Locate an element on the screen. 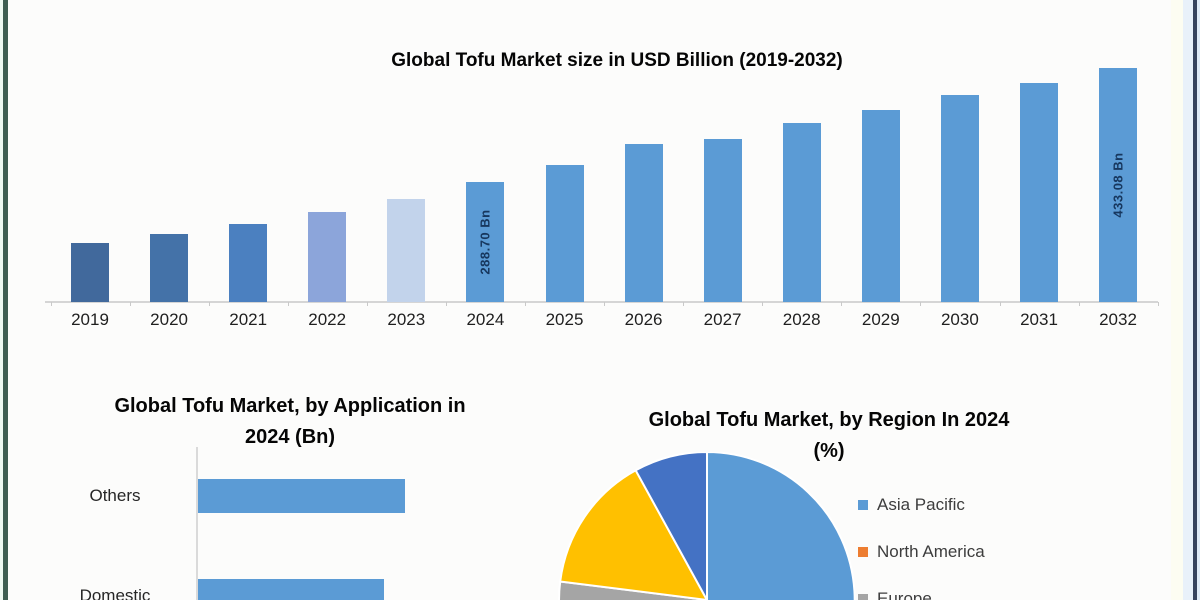 Image resolution: width=1200 pixels, height=600 pixels. application-title-line2: 2024 (Bn) is located at coordinates (290, 436).